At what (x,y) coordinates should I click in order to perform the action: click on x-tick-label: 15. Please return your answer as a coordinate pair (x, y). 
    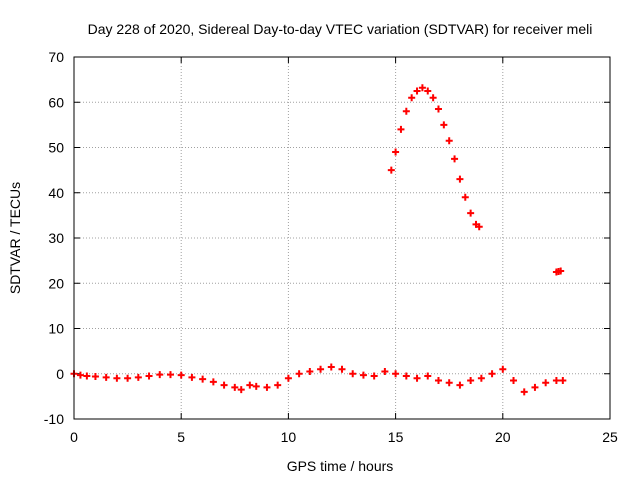
    Looking at the image, I should click on (396, 437).